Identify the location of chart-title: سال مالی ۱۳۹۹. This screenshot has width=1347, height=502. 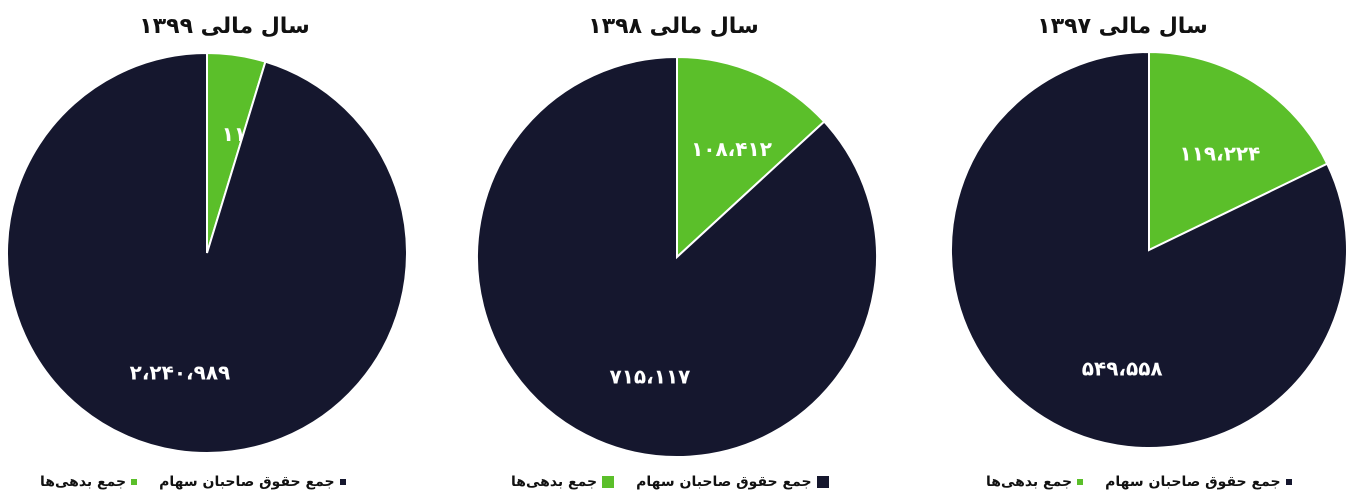
(224, 26).